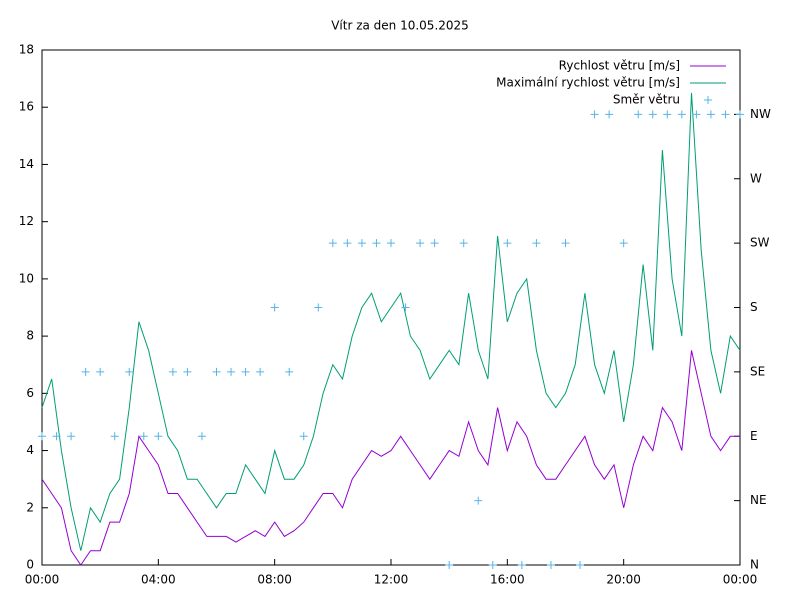 The width and height of the screenshot is (800, 600). I want to click on y-tick-label: 16, so click(26, 107).